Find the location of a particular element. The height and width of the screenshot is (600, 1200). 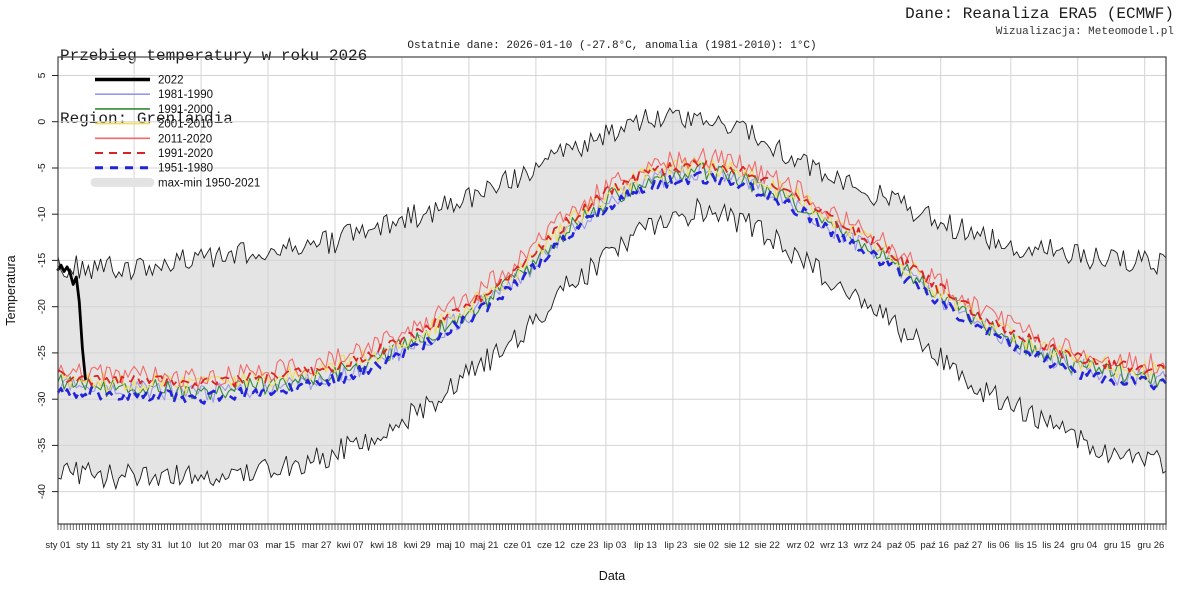

x-tick-label: lip 13 is located at coordinates (645, 545).